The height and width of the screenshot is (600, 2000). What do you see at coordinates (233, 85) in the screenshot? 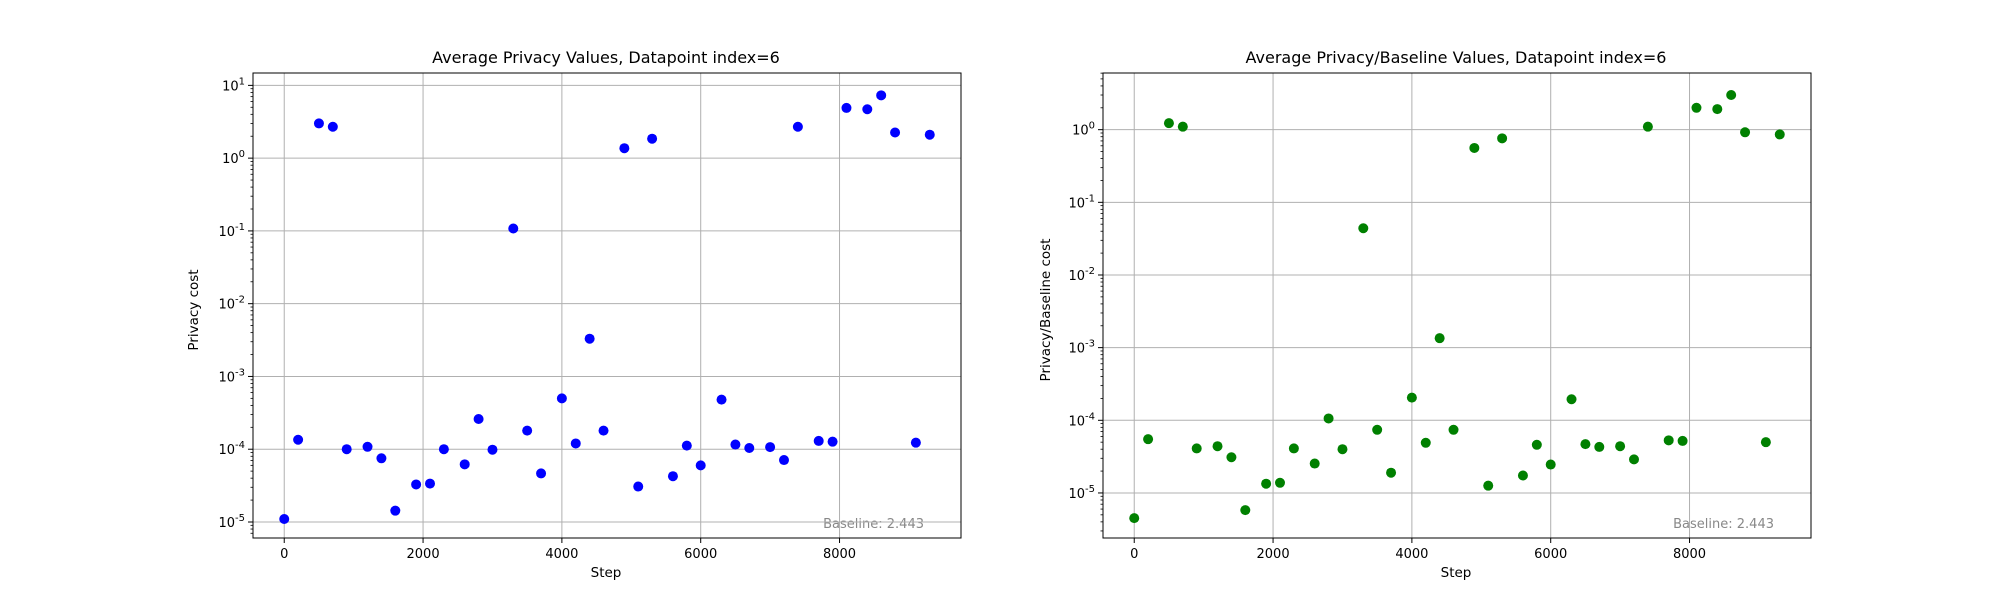
I see `y-tick-label: 10¹` at bounding box center [233, 85].